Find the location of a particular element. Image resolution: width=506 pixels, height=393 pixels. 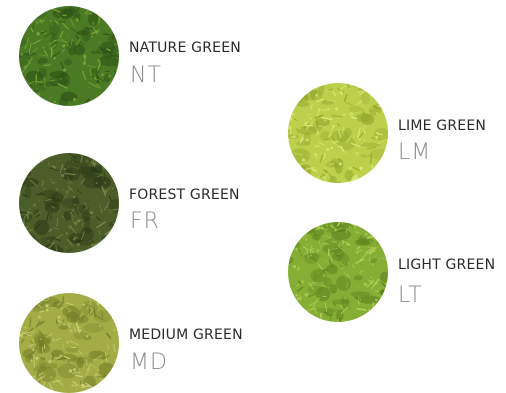

color-name: FOREST GREEN is located at coordinates (184, 195).